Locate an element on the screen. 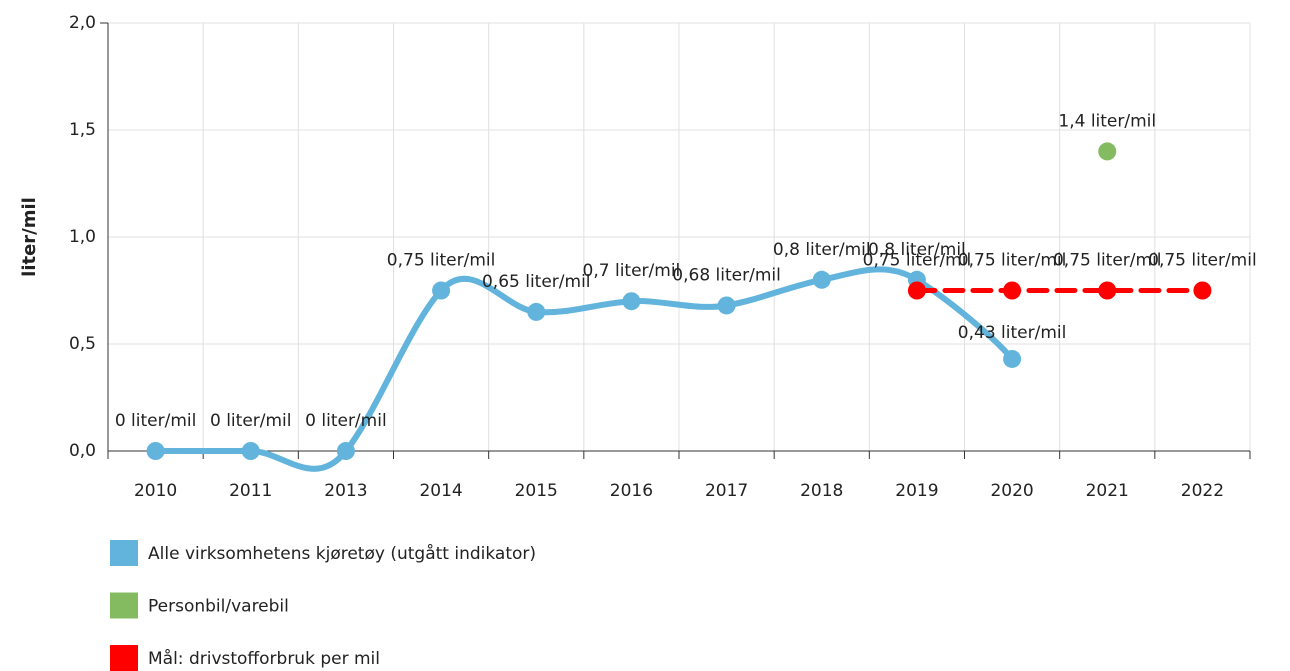  x-tick-label: 2010 is located at coordinates (155, 491).